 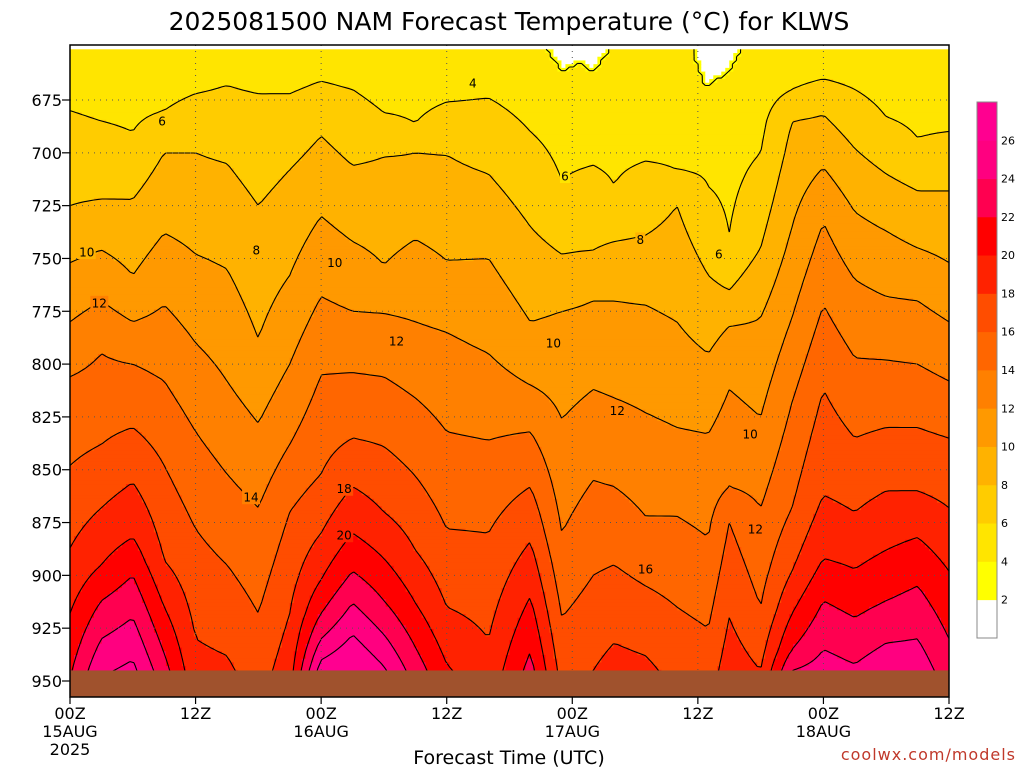 I want to click on x-axis-title: Forecast Time (UTC), so click(x=508, y=757).